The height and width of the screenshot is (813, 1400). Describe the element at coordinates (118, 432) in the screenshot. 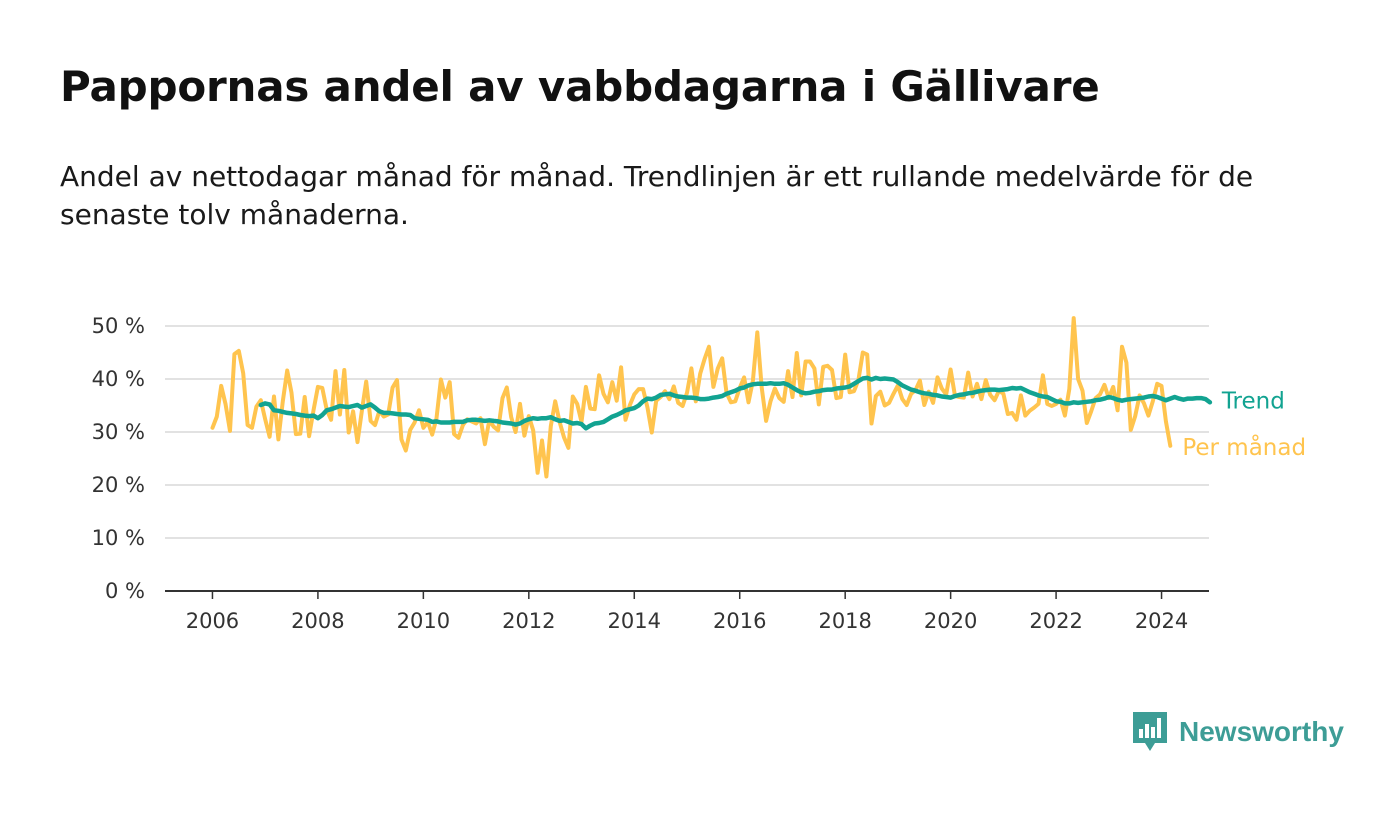

I see `y-tick-label: 30 %` at that location.